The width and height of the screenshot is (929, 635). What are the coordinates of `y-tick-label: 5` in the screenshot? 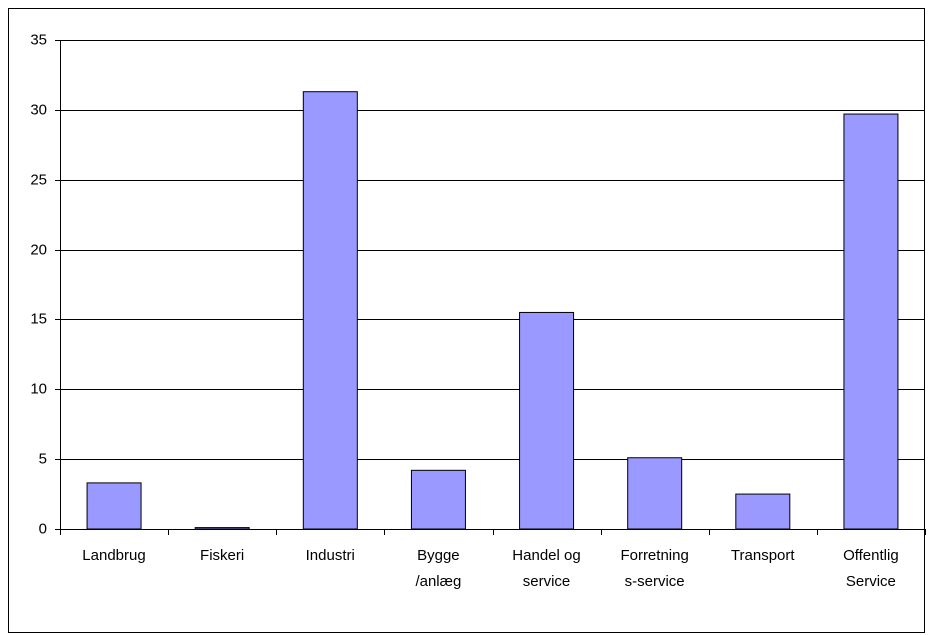 It's located at (43, 458).